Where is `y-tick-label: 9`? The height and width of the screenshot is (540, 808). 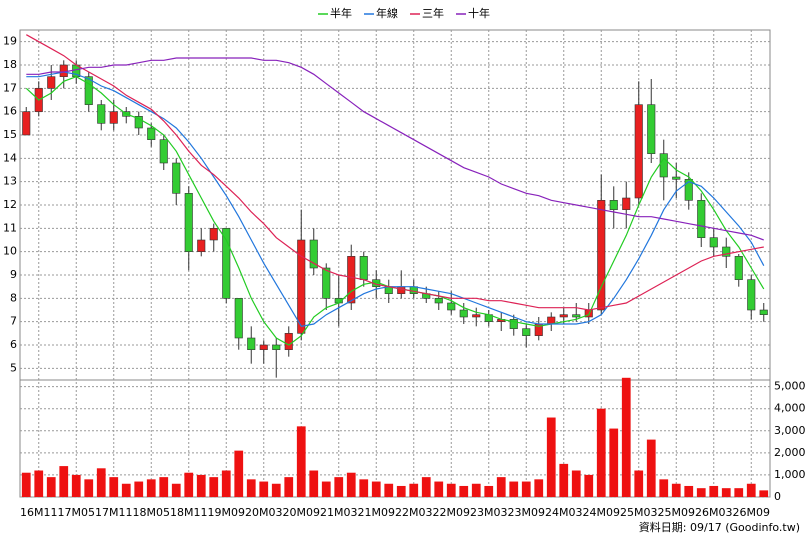 y-tick-label: 9 is located at coordinates (13, 274).